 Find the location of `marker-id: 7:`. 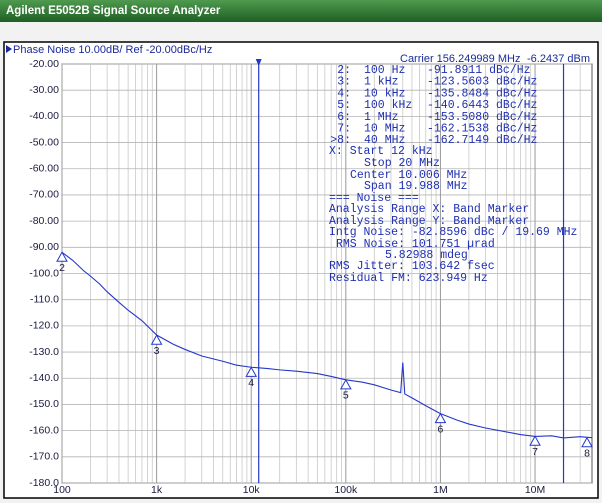

marker-id: 7: is located at coordinates (344, 129).